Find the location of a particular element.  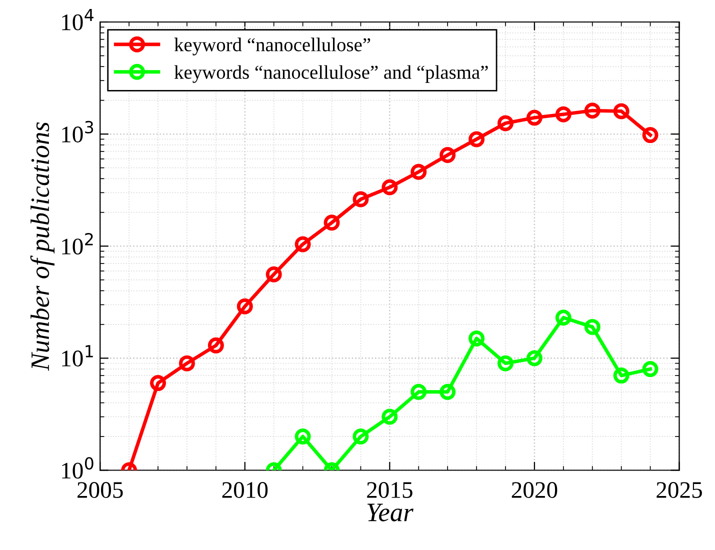

x-tick-label: 2005 is located at coordinates (100, 490).